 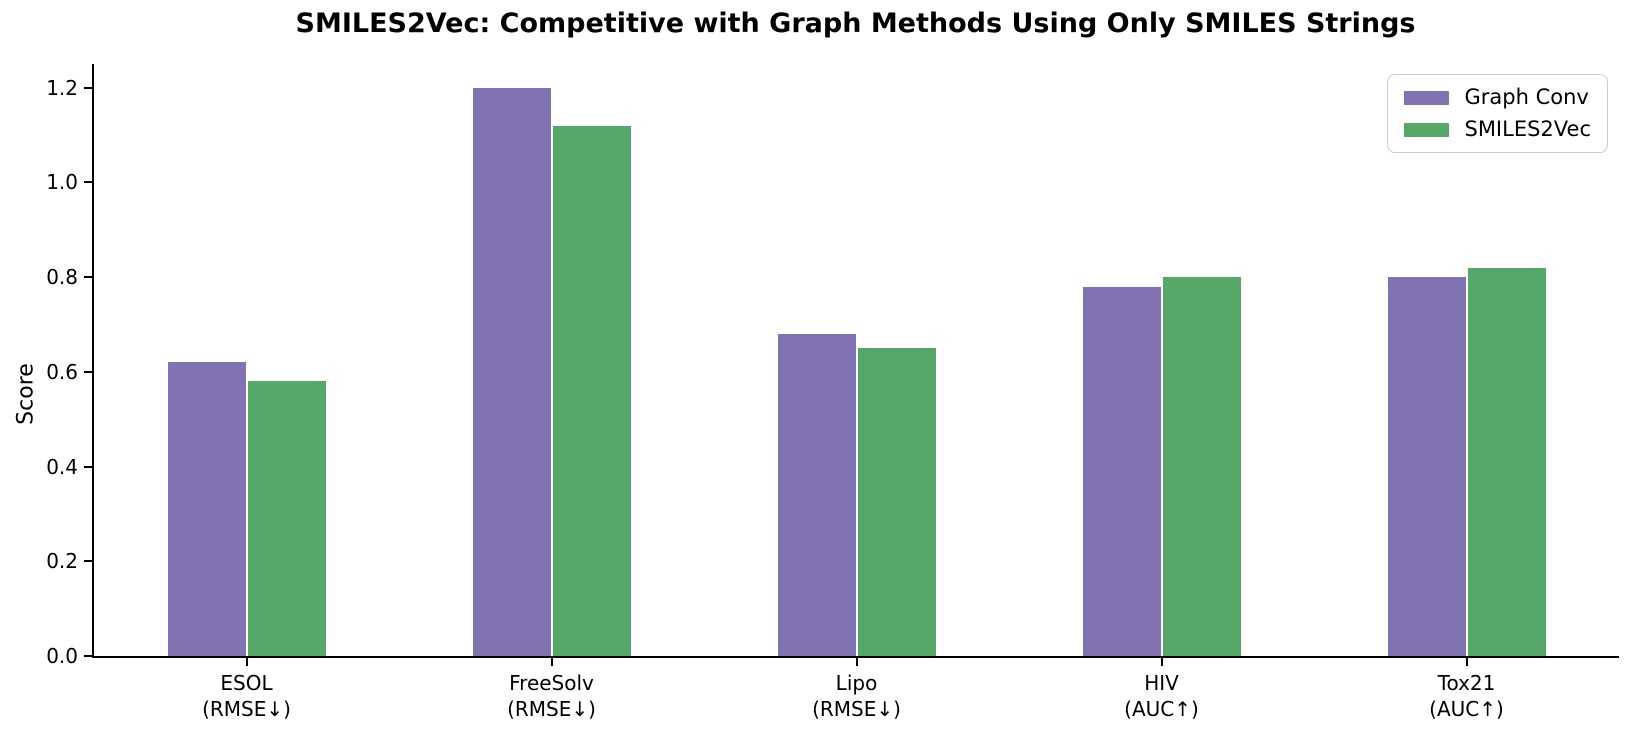 I want to click on category-name: Tox21, so click(x=1466, y=683).